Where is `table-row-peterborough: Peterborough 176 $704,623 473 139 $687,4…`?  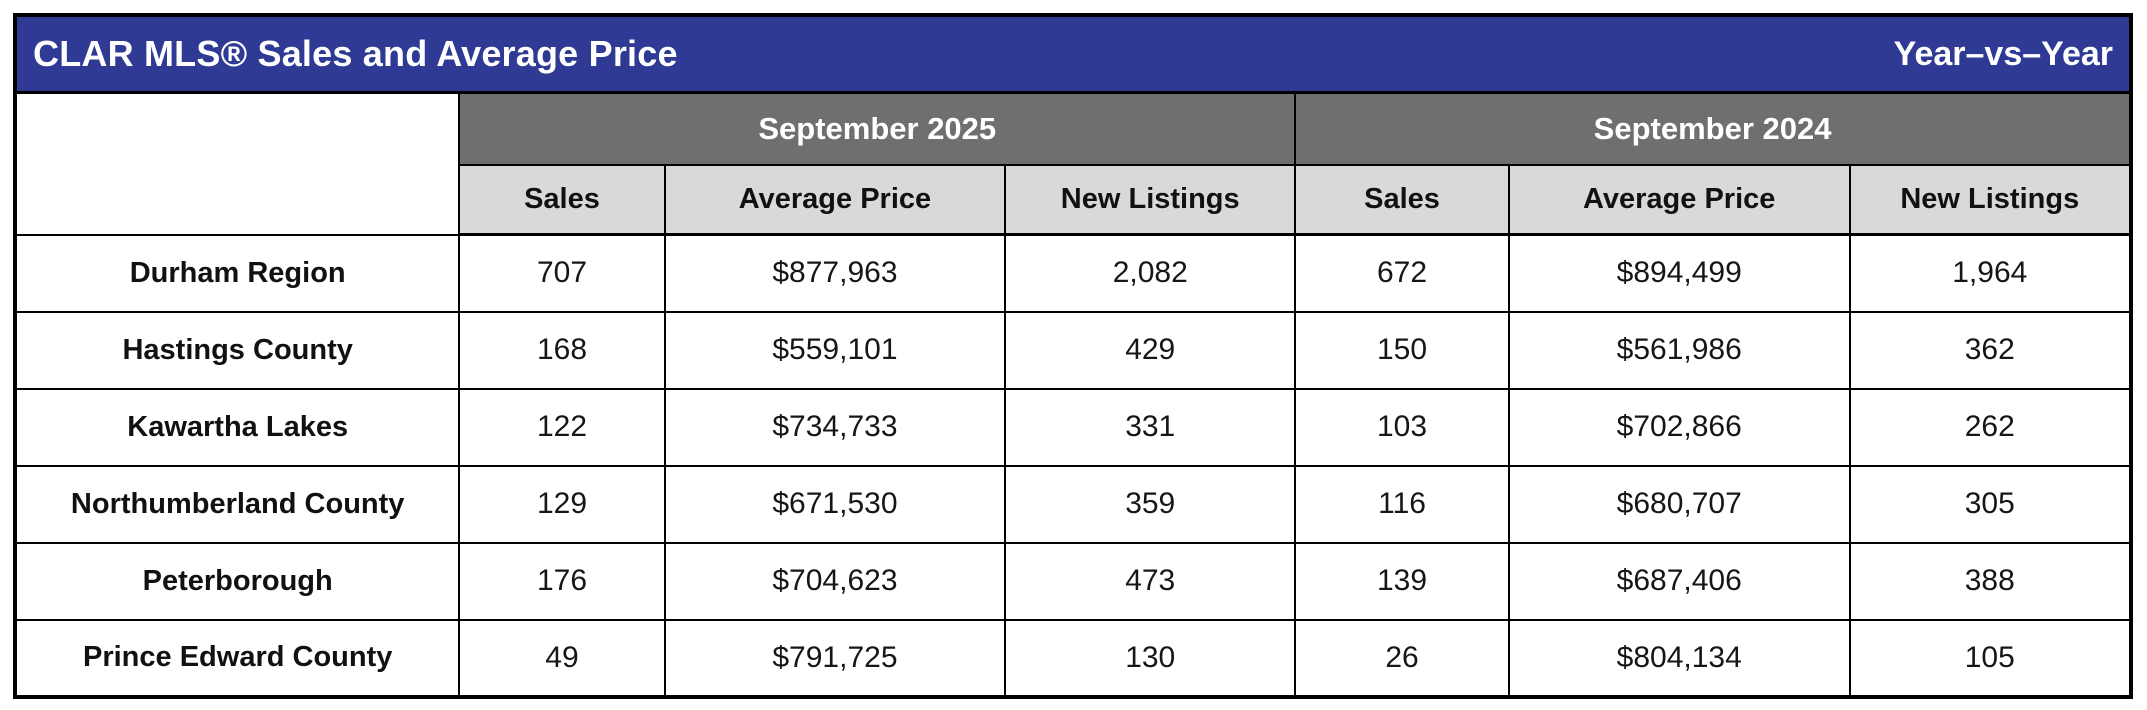 table-row-peterborough: Peterborough 176 $704,623 473 139 $687,4… is located at coordinates (1073, 581).